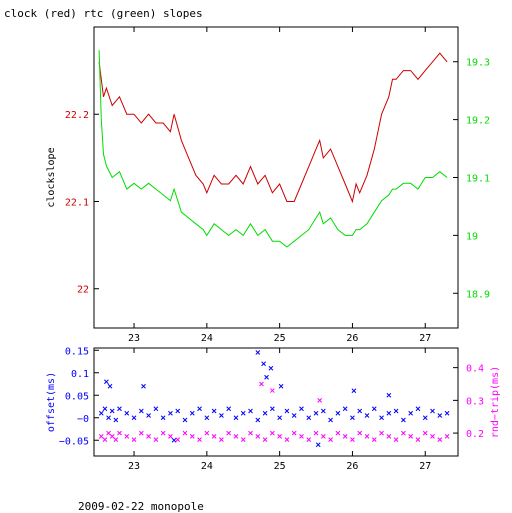  I want to click on y2-tick-label: 19.1, so click(478, 179).